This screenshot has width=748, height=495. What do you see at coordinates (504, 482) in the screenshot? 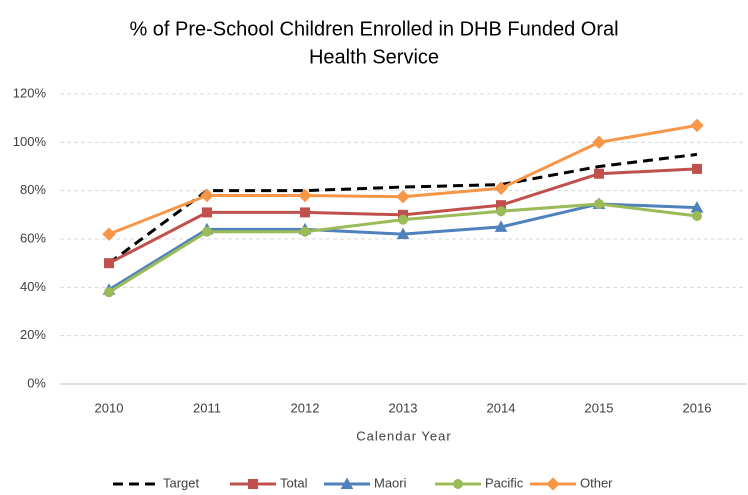
I see `legend-label: Pacific` at bounding box center [504, 482].